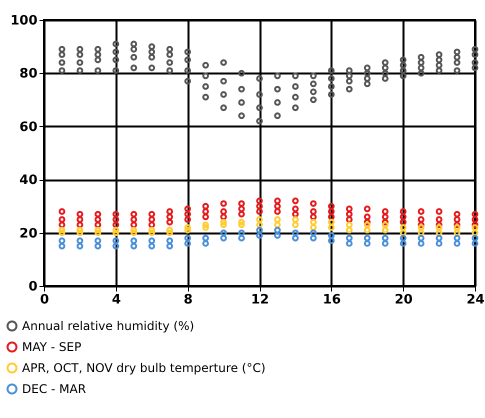  Describe the element at coordinates (33, 287) in the screenshot. I see `y-tick-label: 0` at that location.